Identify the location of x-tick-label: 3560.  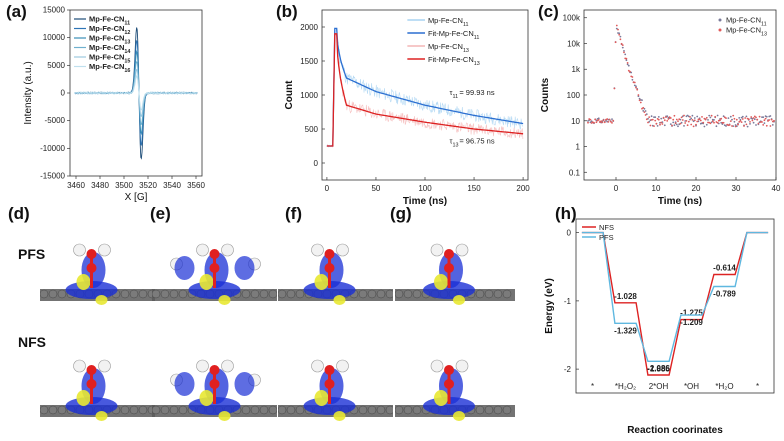
(196, 185).